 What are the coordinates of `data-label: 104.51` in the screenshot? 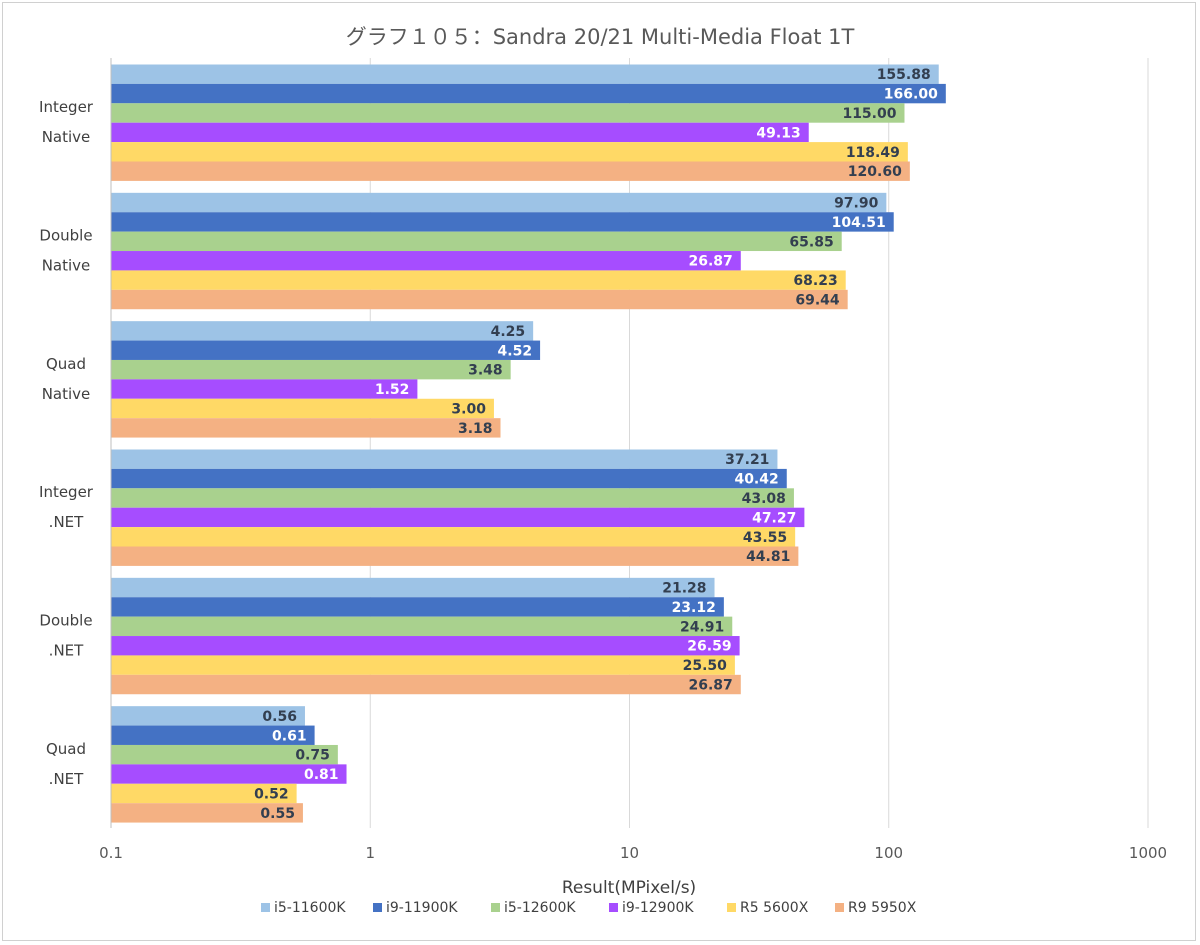 It's located at (859, 223).